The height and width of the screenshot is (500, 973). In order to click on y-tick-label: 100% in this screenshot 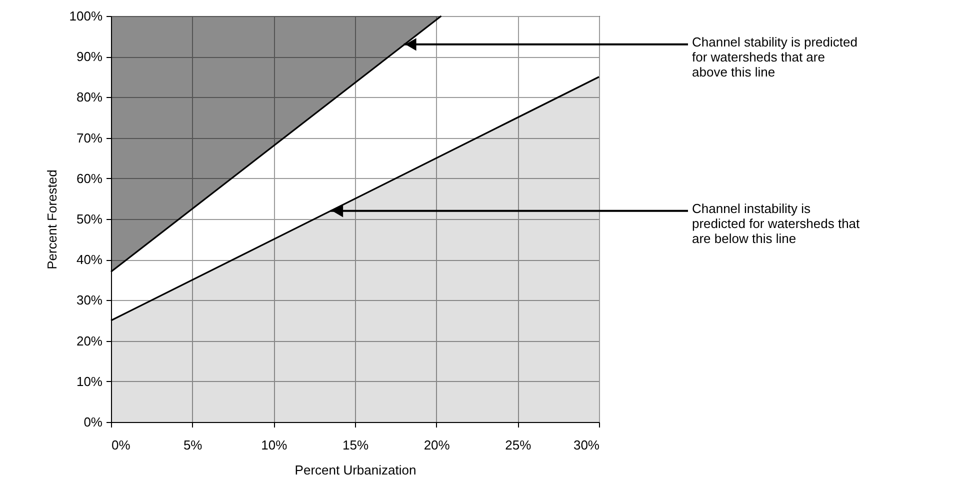, I will do `click(86, 16)`.